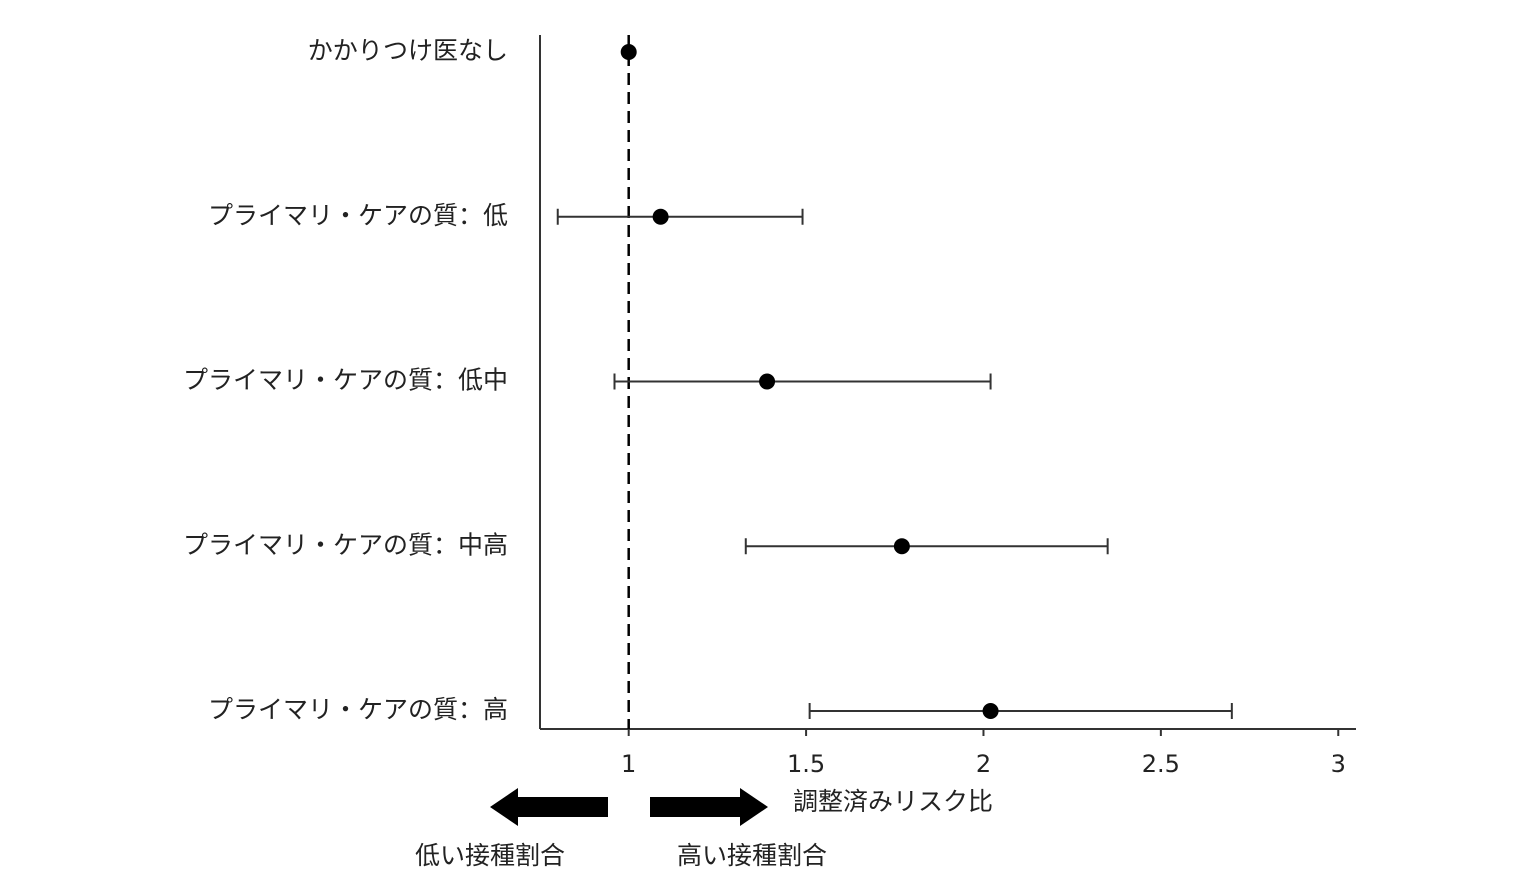 The image size is (1514, 886). I want to click on y-tick-label: プライマリ・ケアの質：中高, so click(345, 544).